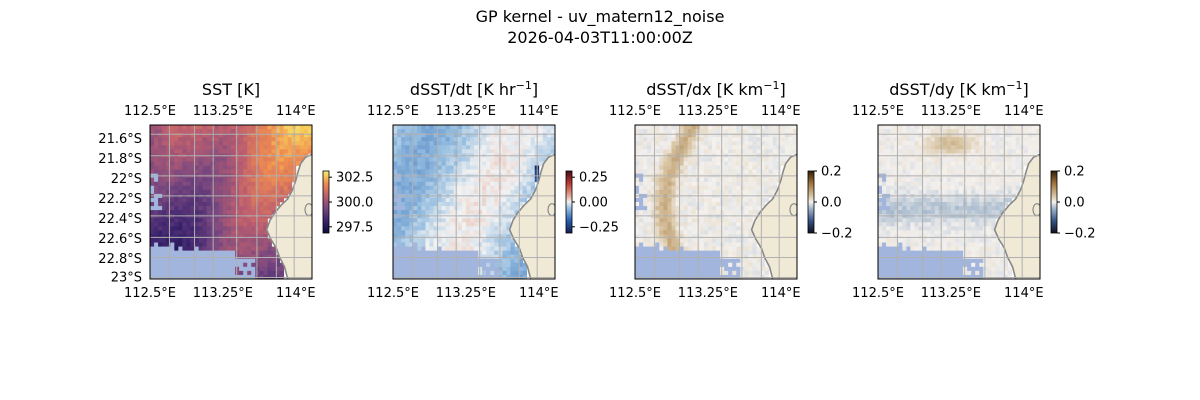 This screenshot has width=1200, height=400. What do you see at coordinates (959, 202) in the screenshot?
I see `map-area` at bounding box center [959, 202].